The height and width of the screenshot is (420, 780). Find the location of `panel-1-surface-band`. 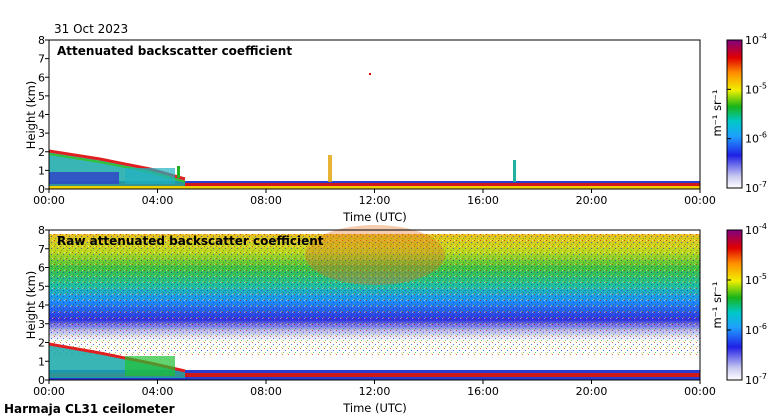

panel-1-surface-band is located at coordinates (374, 187).